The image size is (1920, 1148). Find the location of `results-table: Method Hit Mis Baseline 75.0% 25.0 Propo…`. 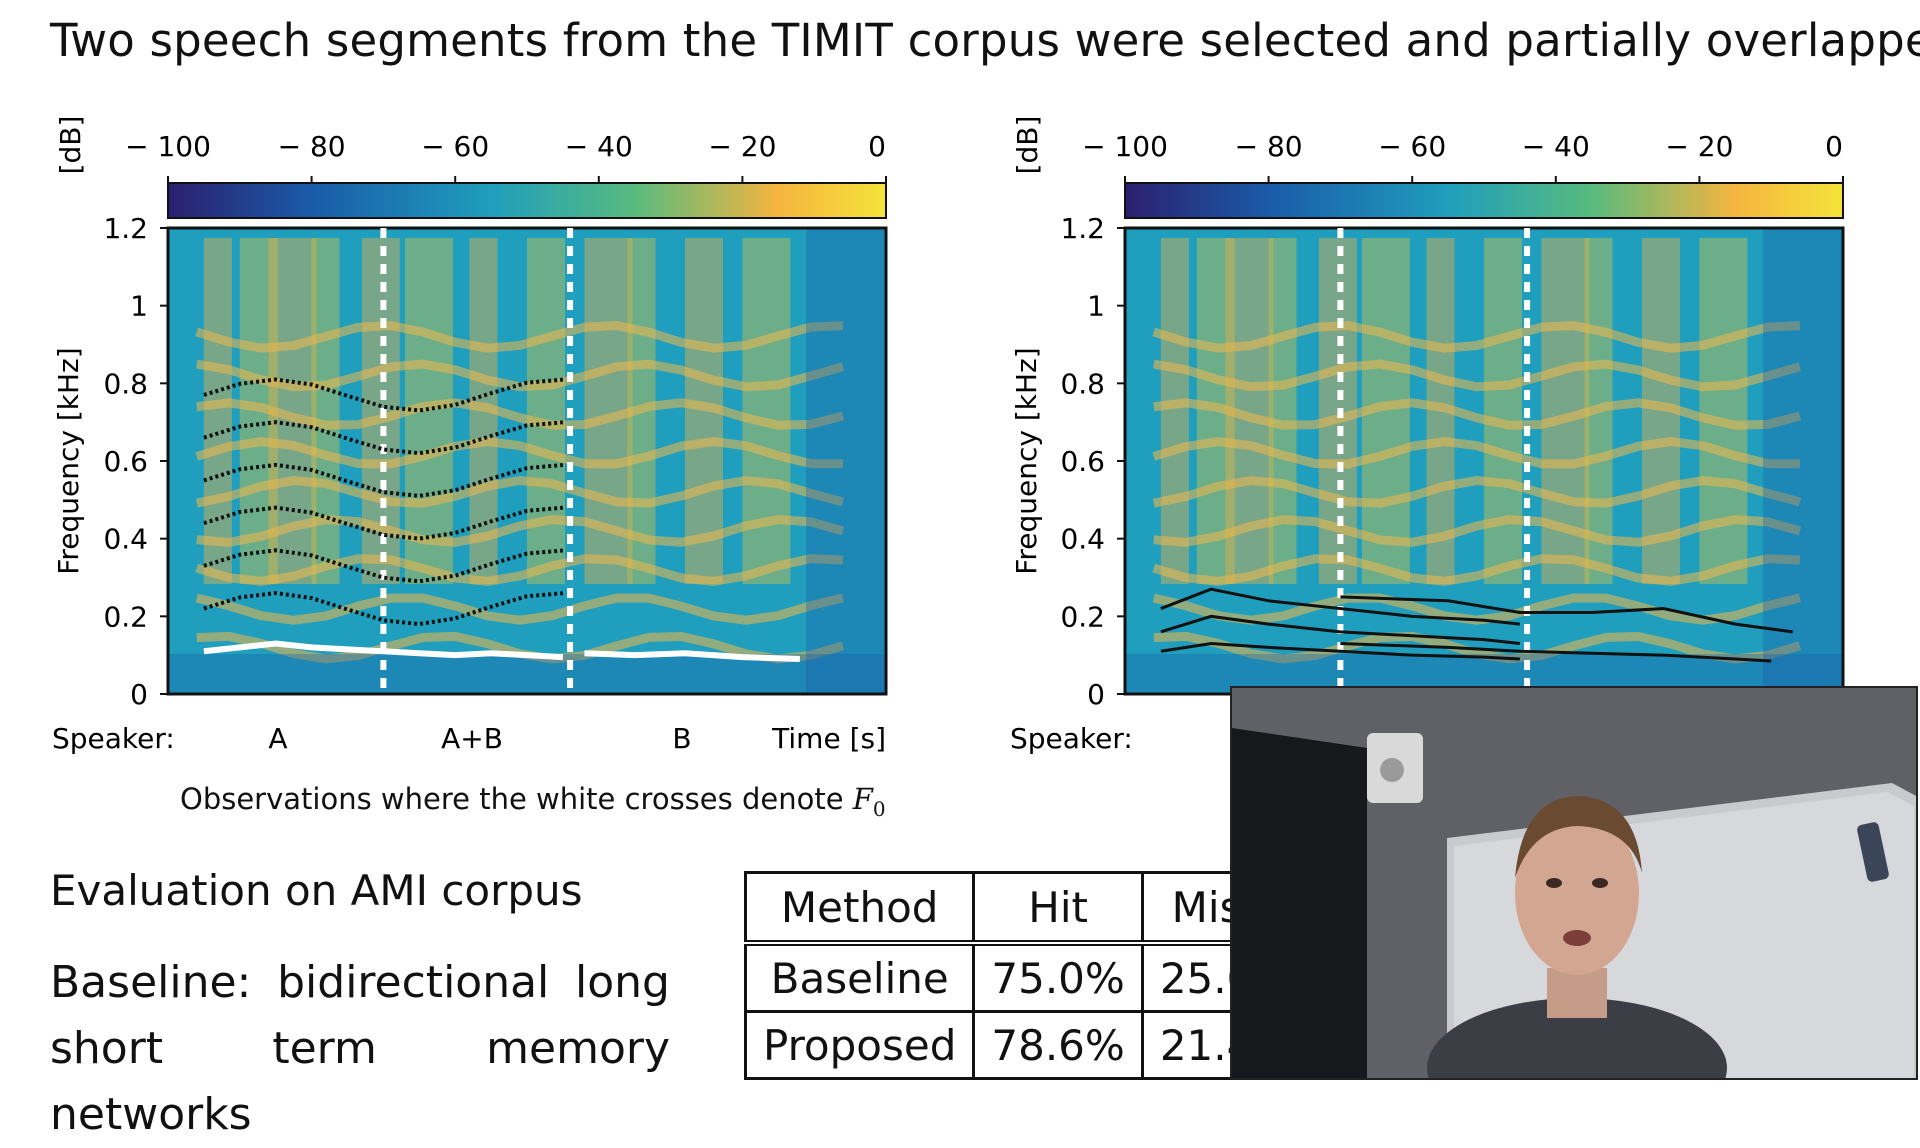

results-table: Method Hit Mis Baseline 75.0% 25.0 Propo… is located at coordinates (1008, 975).